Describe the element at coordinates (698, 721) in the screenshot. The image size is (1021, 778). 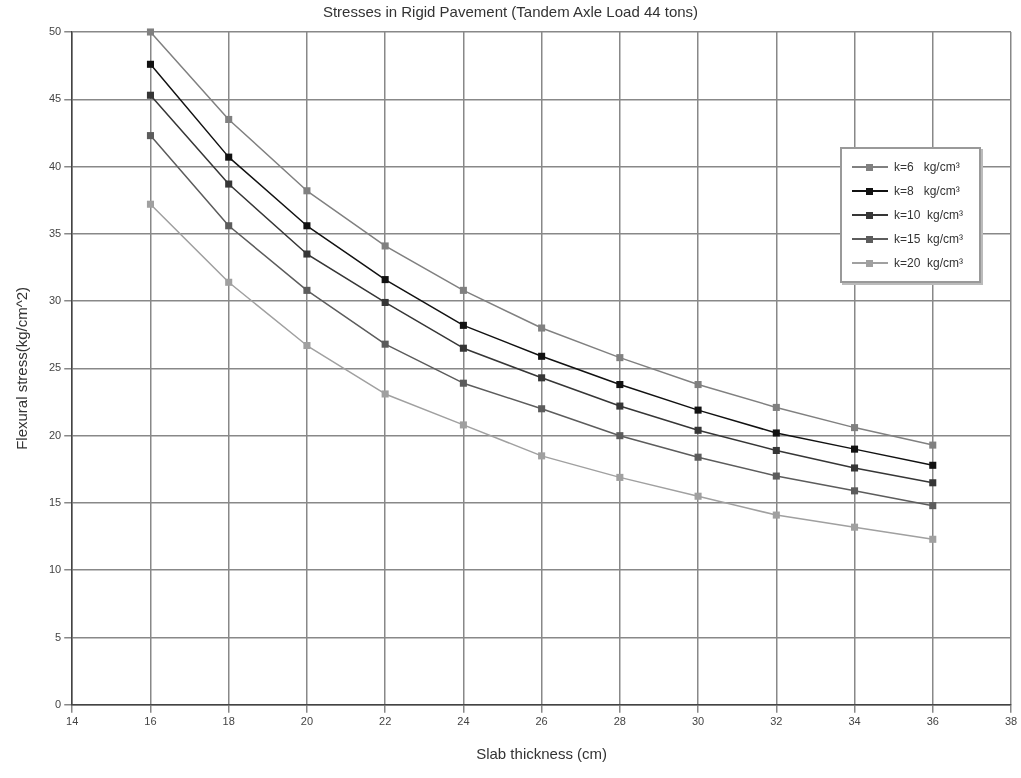
I see `x-tick-label: 30` at that location.